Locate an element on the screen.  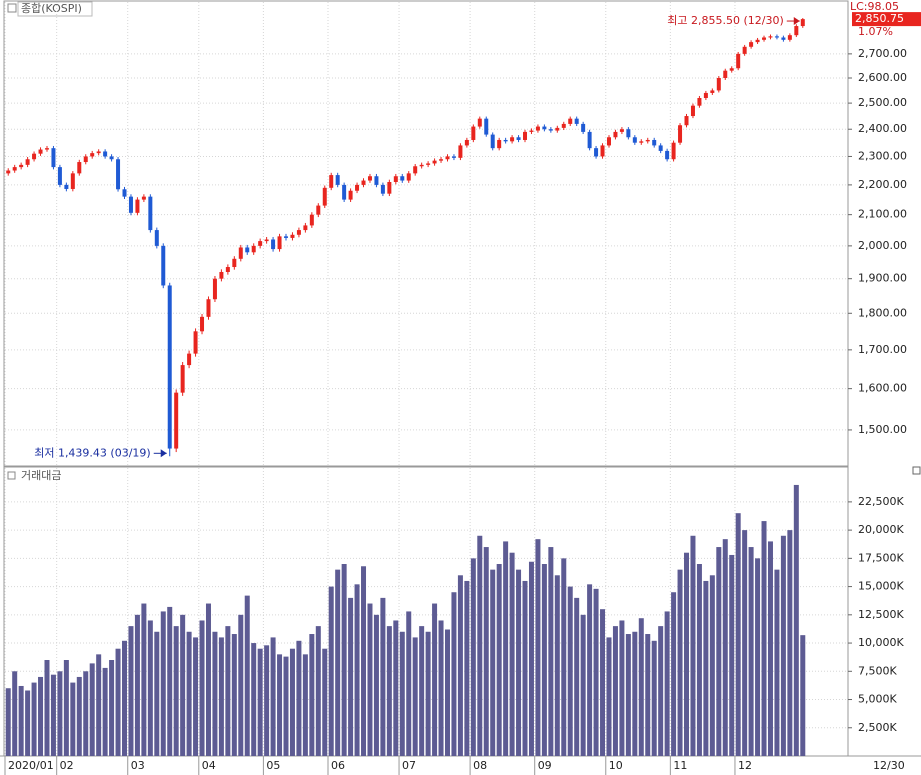
y-tick-label: 2,200.00 is located at coordinates (882, 184).